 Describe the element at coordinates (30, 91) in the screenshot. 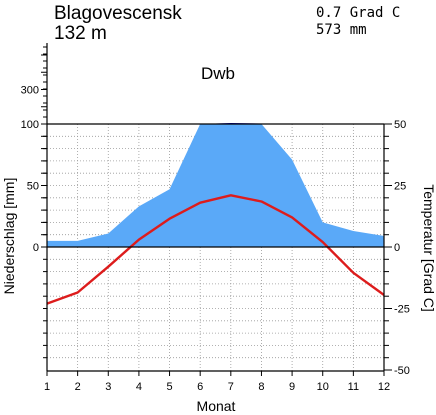

I see `precip-tick-label: 300` at that location.